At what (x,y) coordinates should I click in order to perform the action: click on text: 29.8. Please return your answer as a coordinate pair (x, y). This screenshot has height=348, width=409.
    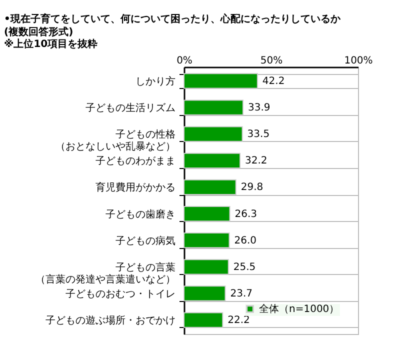
    Looking at the image, I should click on (252, 188).